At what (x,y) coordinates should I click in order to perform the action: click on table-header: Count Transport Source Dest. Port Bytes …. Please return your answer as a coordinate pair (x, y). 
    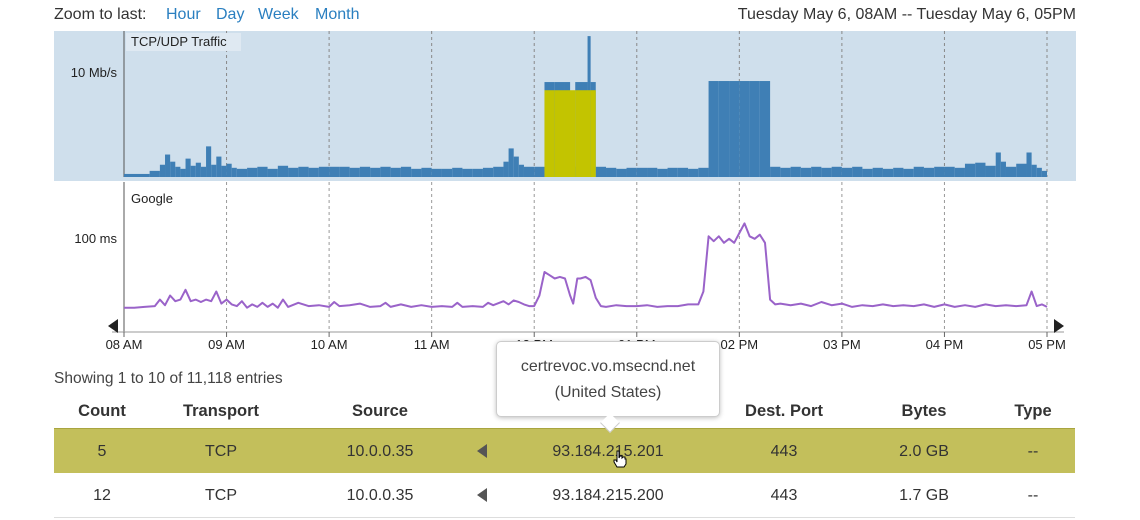
    Looking at the image, I should click on (564, 413).